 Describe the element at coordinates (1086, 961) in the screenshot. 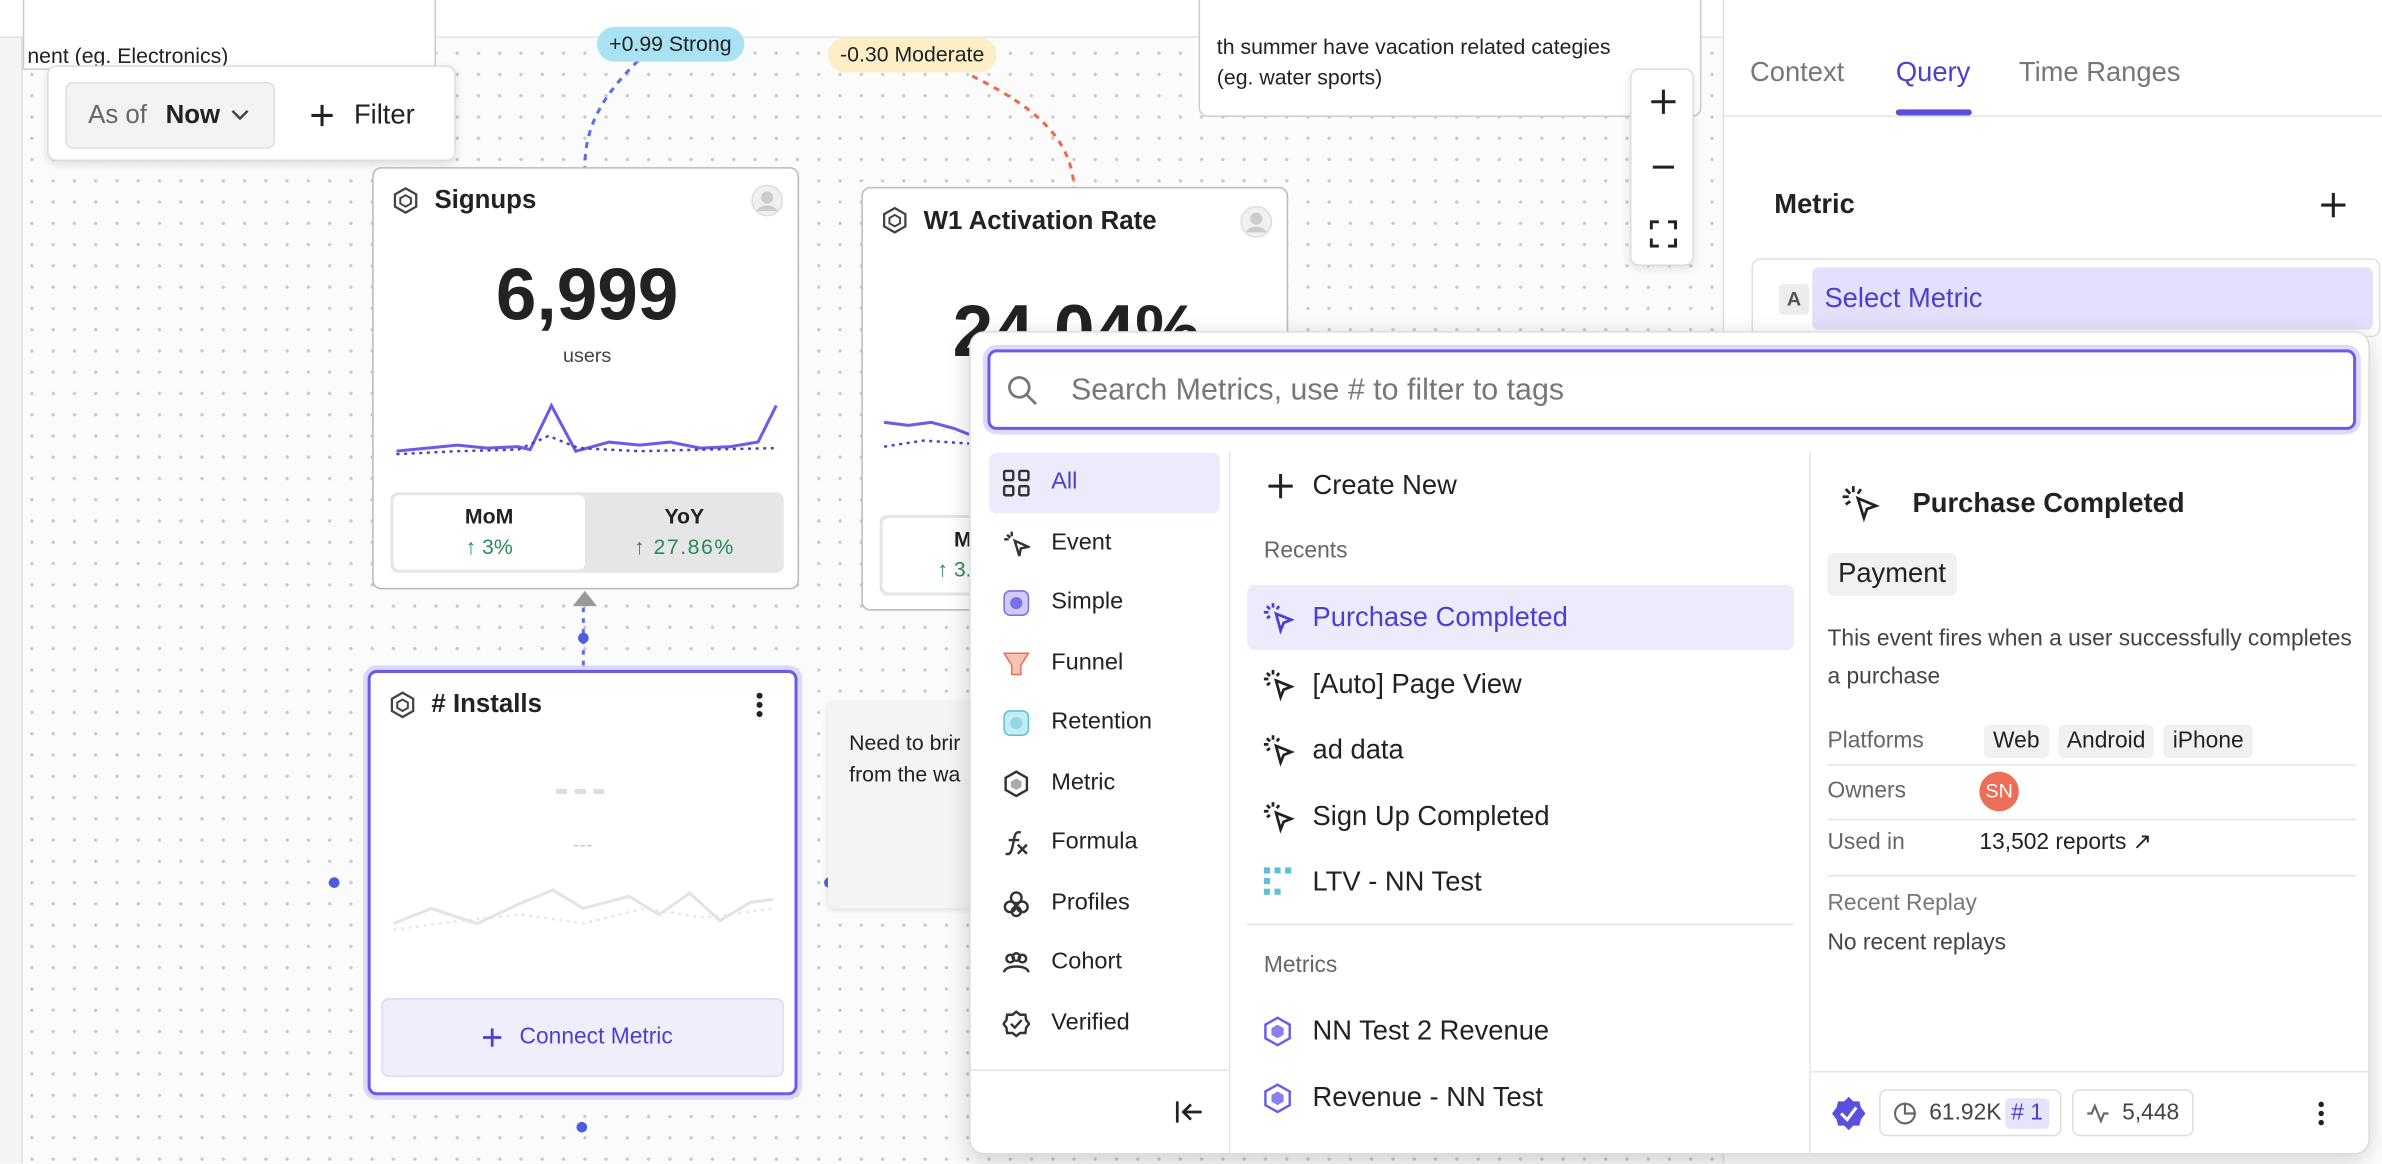

I see `category-label: Cohort` at that location.